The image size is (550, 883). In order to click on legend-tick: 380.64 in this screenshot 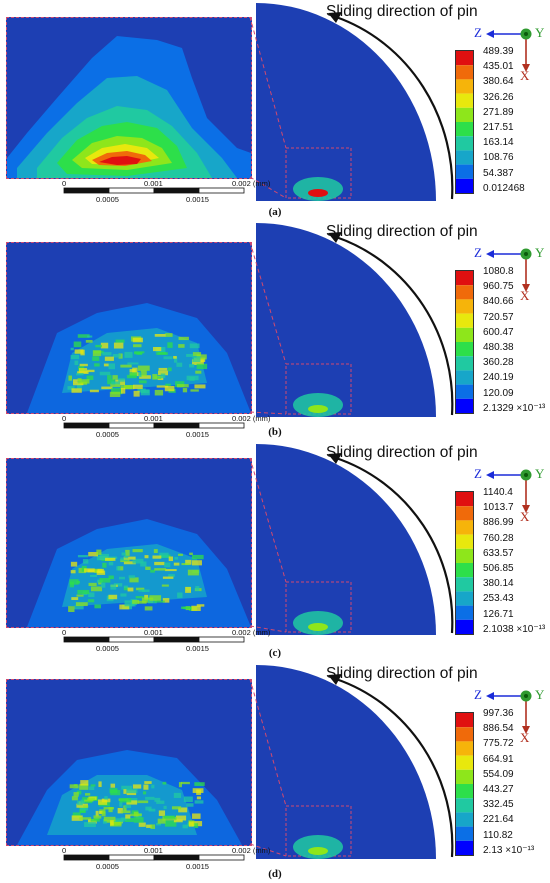, I will do `click(498, 82)`.